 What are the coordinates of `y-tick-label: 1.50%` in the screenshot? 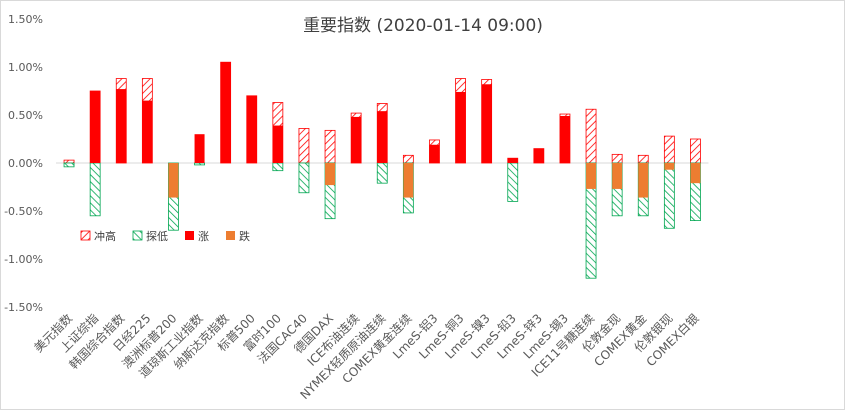 It's located at (25, 19).